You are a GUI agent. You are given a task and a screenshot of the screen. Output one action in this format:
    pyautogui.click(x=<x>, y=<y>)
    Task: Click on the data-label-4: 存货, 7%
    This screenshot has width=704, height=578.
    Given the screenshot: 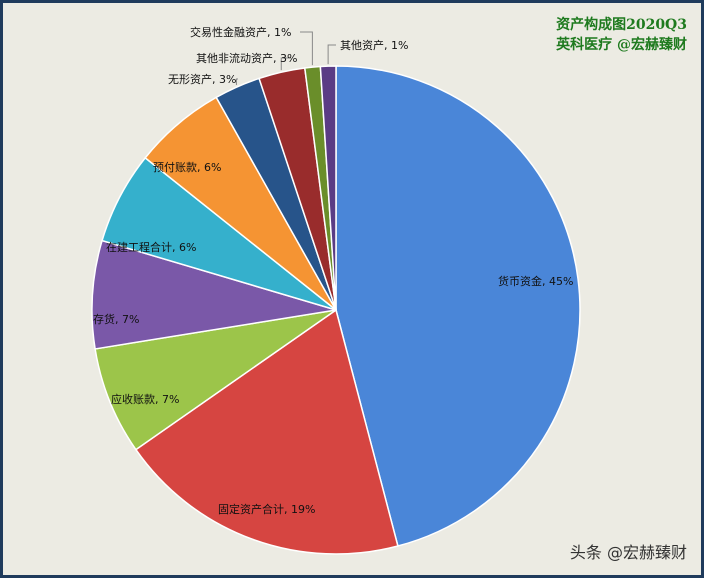 What is the action you would take?
    pyautogui.click(x=116, y=319)
    